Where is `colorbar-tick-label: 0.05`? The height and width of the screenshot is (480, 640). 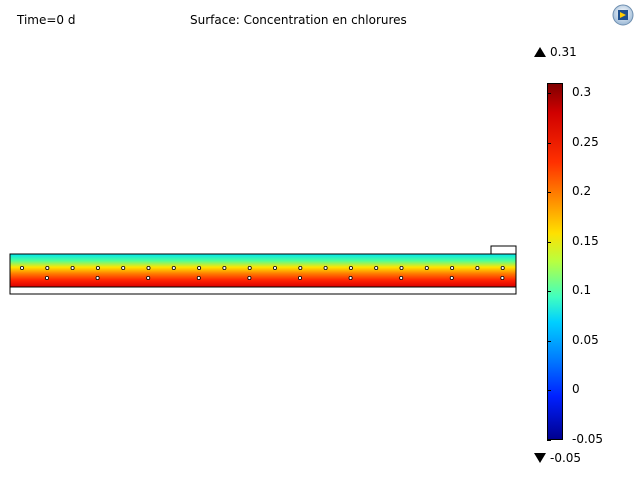
colorbar-tick-label: 0.05 is located at coordinates (585, 339).